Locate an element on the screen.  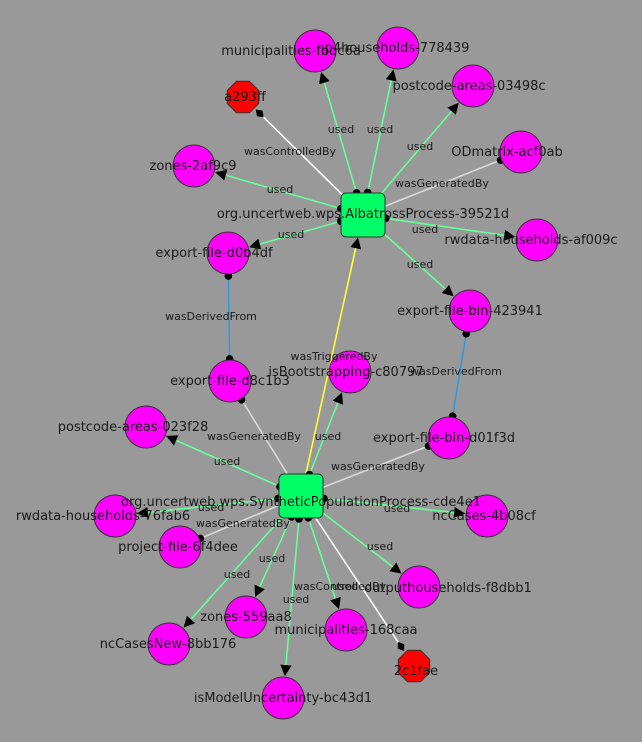
entity-label-rwdata-households-af009c: rwdata-households-af009c is located at coordinates (530, 240).